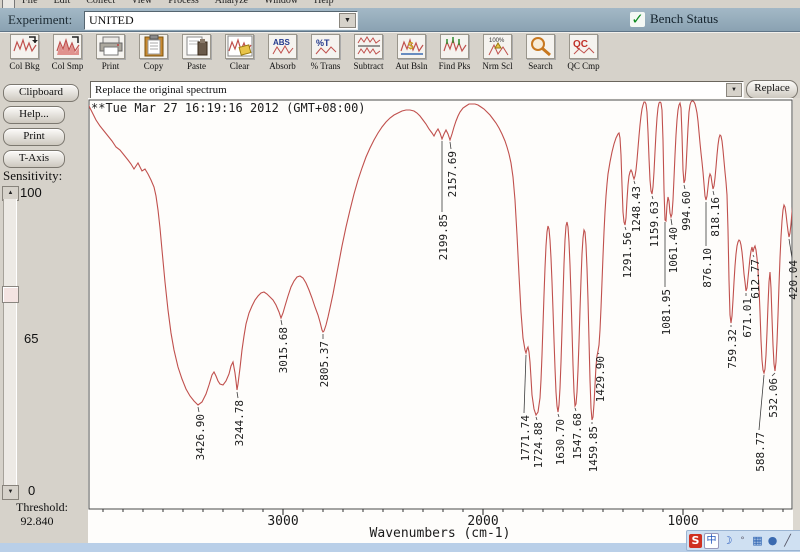 The image size is (800, 552). Describe the element at coordinates (673, 250) in the screenshot. I see `peak-label: 1061.40` at that location.